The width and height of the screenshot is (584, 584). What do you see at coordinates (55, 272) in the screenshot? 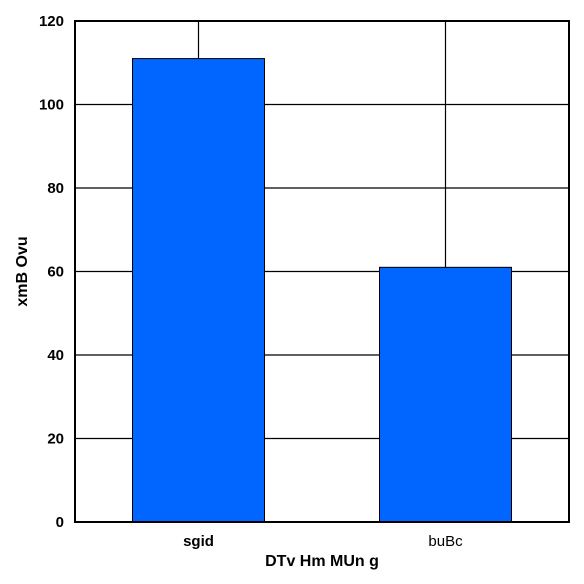
I see `y-tick-label: 60` at bounding box center [55, 272].